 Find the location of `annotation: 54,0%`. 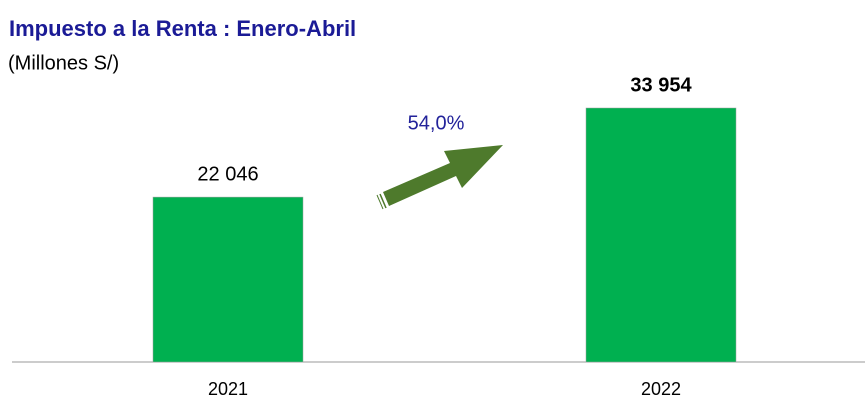

annotation: 54,0% is located at coordinates (436, 123).